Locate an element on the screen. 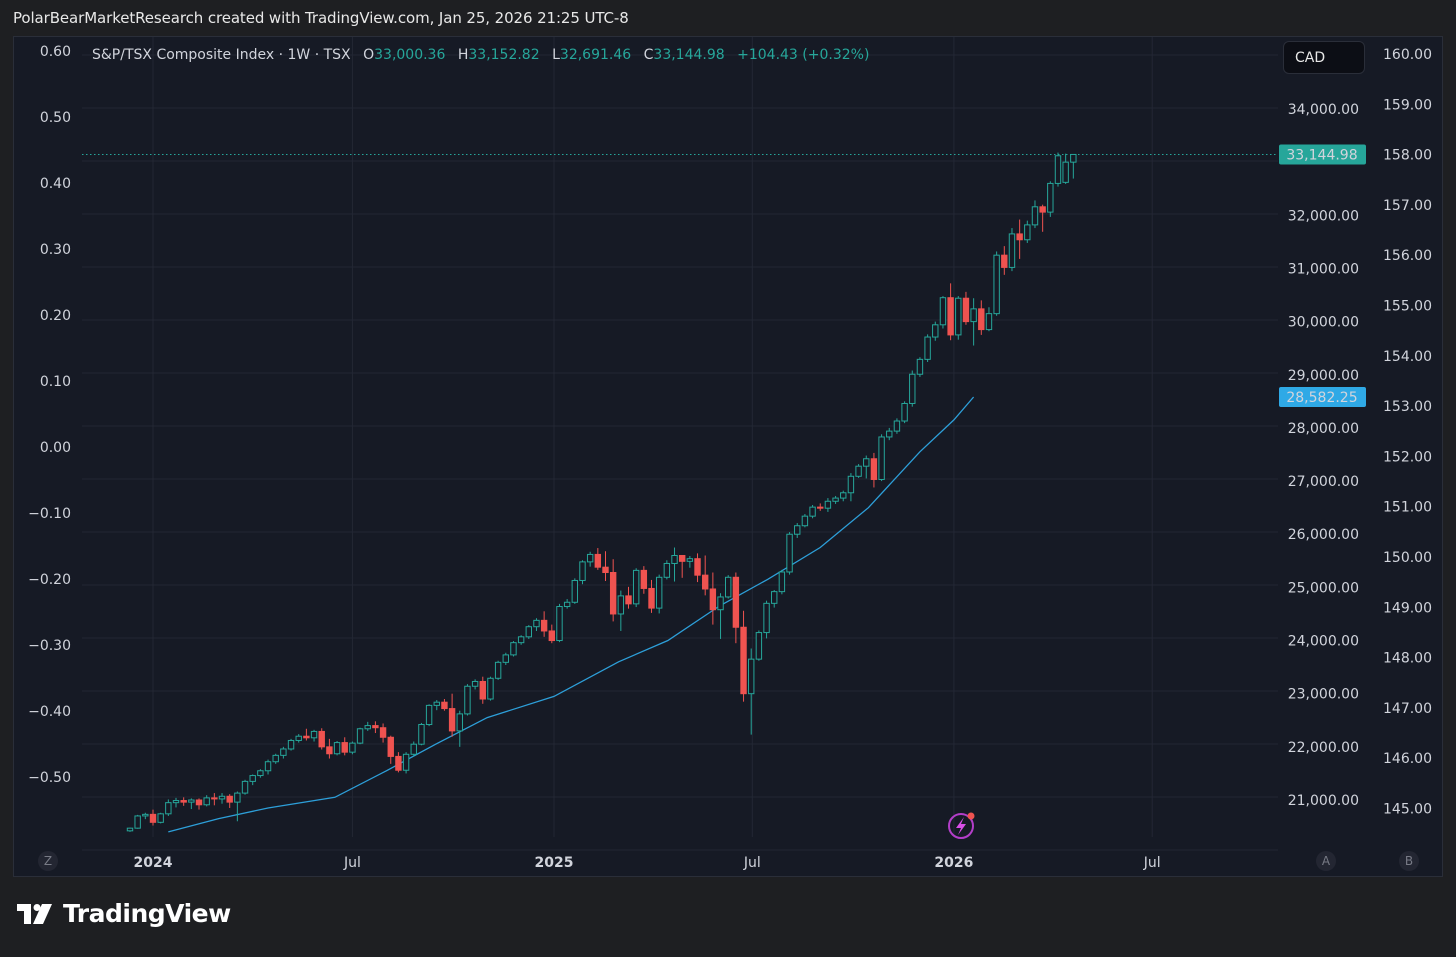 The image size is (1456, 957). lightning-alert-icon is located at coordinates (961, 825).